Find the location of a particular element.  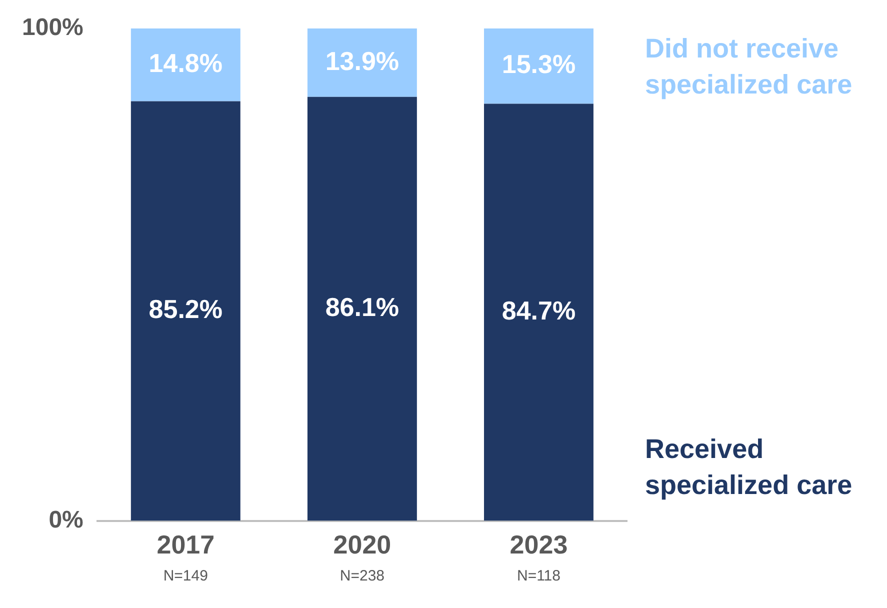

x-tick-label: 2017 is located at coordinates (185, 545).